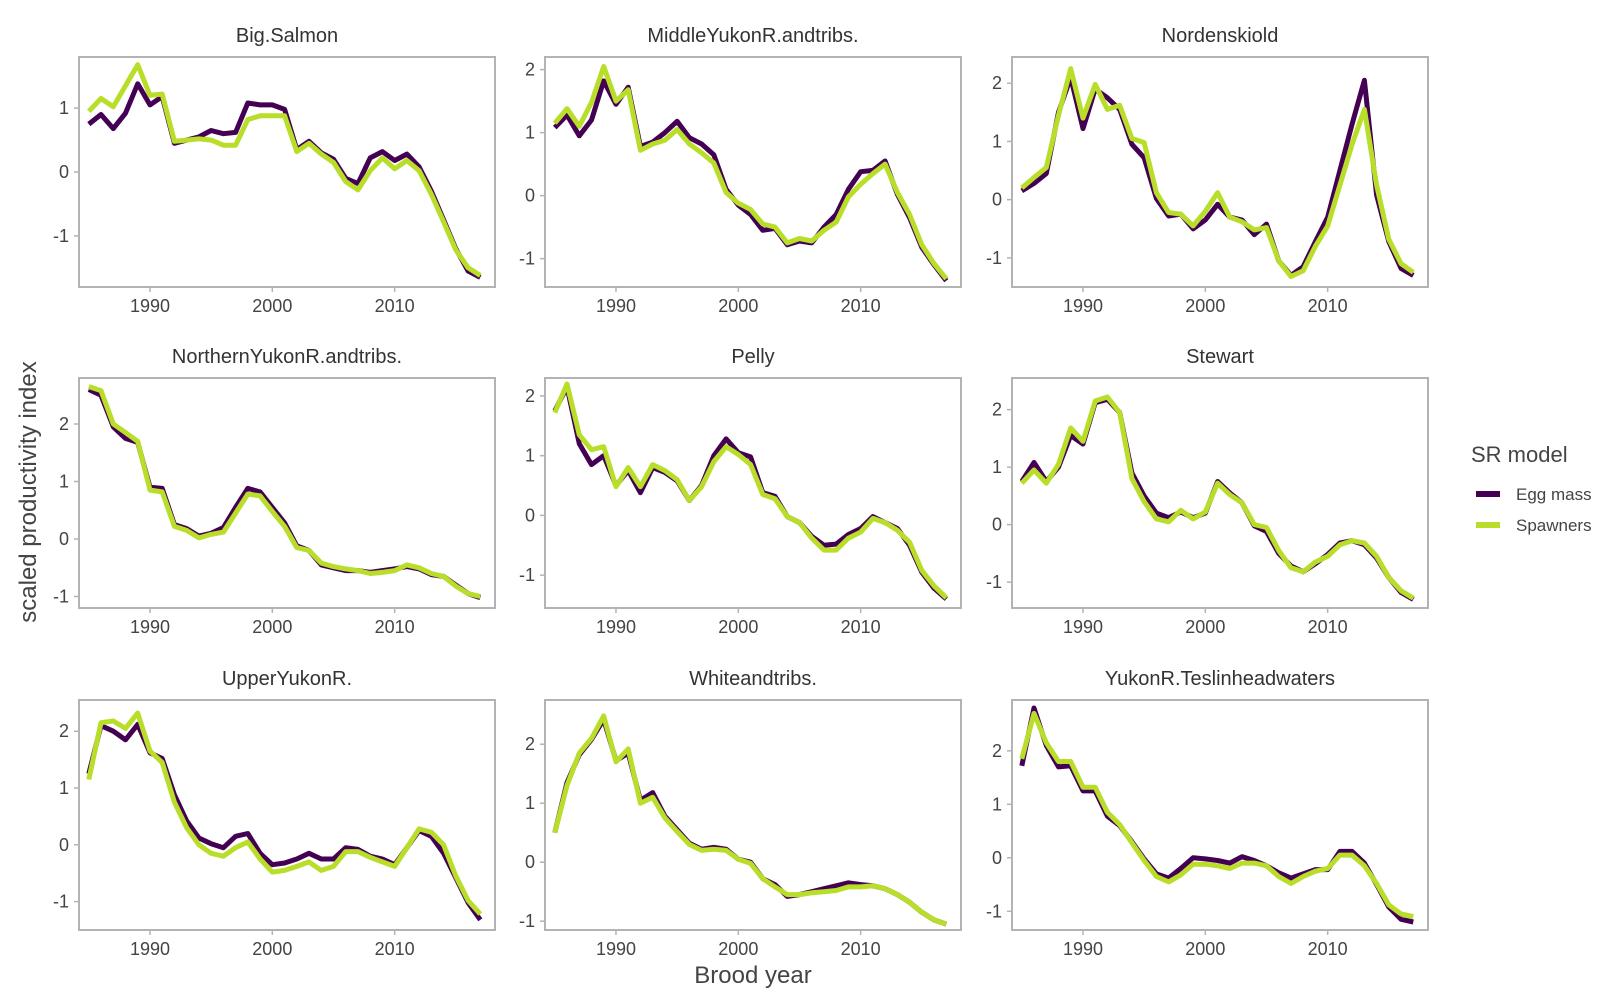  What do you see at coordinates (287, 357) in the screenshot?
I see `panel-title: NorthernYukonR.andtribs.` at bounding box center [287, 357].